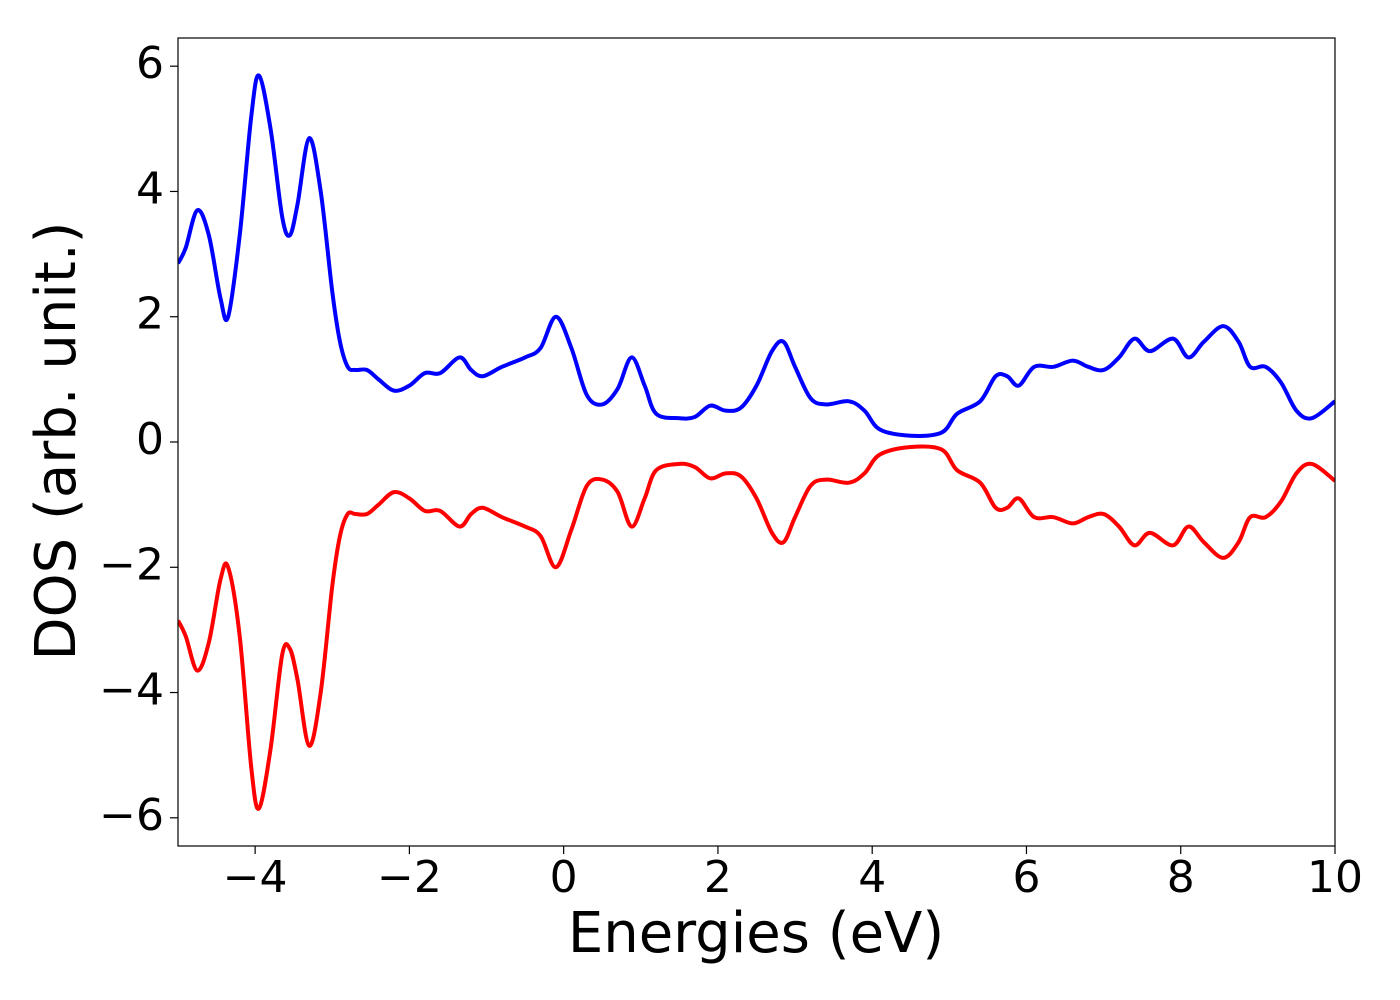 The width and height of the screenshot is (1400, 1000). What do you see at coordinates (1026, 877) in the screenshot?
I see `x-tick-label: 6` at bounding box center [1026, 877].